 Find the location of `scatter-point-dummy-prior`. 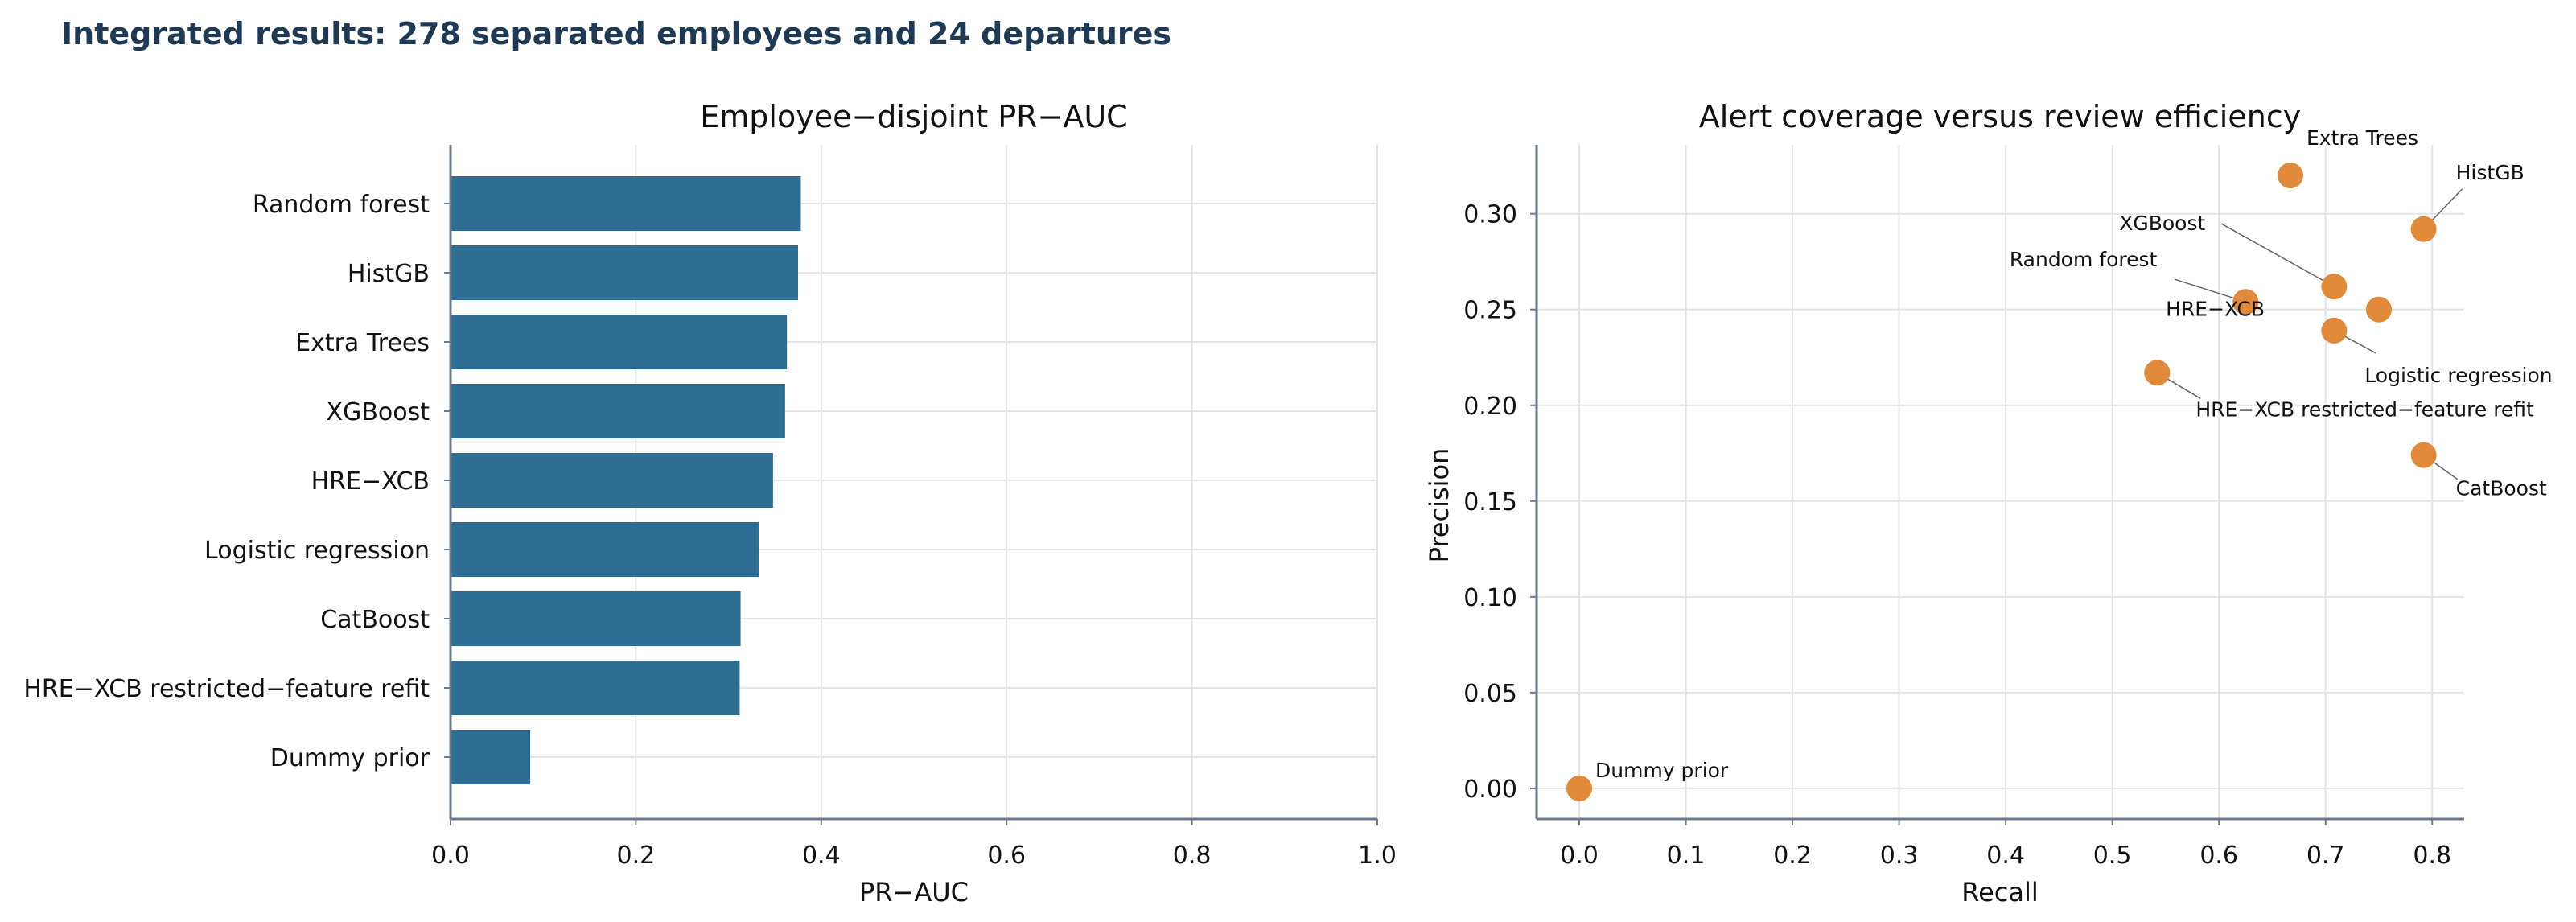

scatter-point-dummy-prior is located at coordinates (1579, 788).